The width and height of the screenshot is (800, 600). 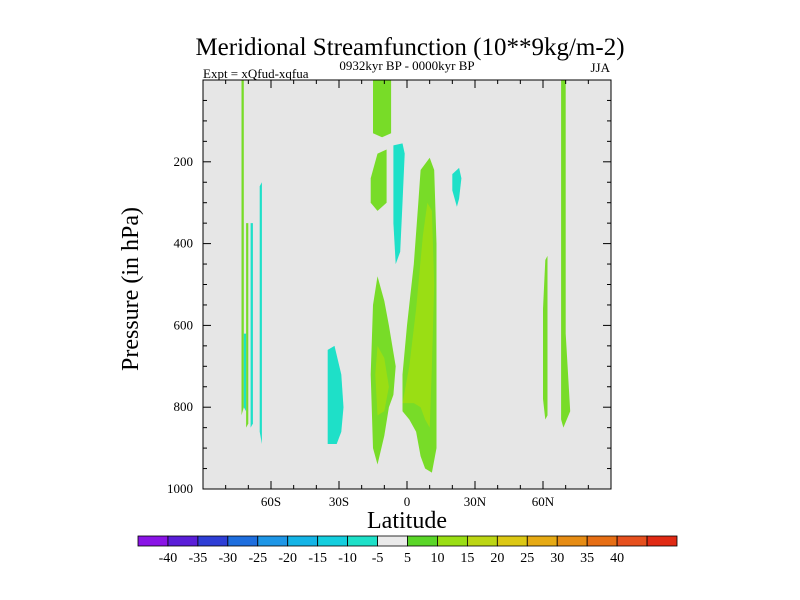 I want to click on colorbar-label: 40, so click(x=617, y=558).